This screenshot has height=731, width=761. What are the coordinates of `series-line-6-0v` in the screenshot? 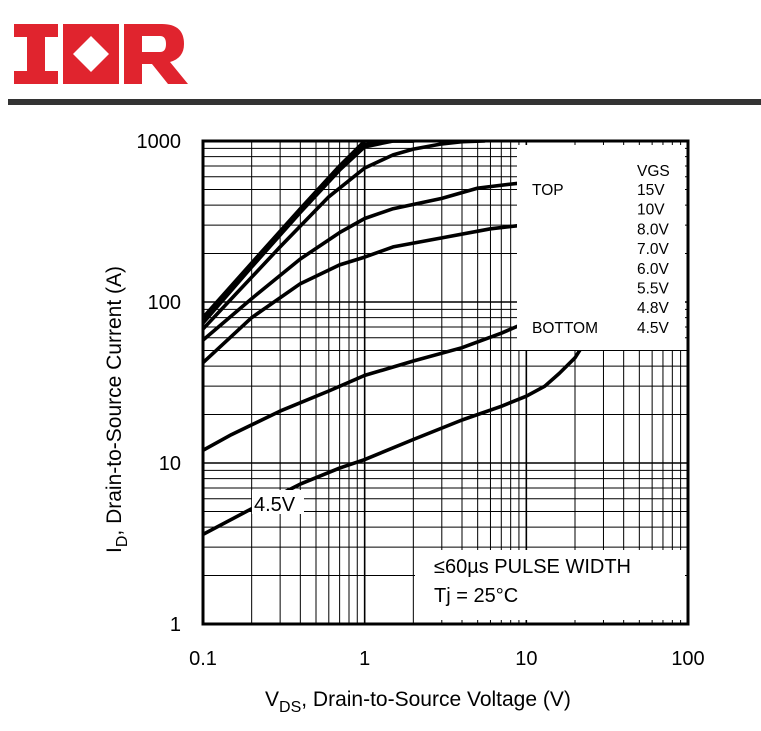 It's located at (364, 261).